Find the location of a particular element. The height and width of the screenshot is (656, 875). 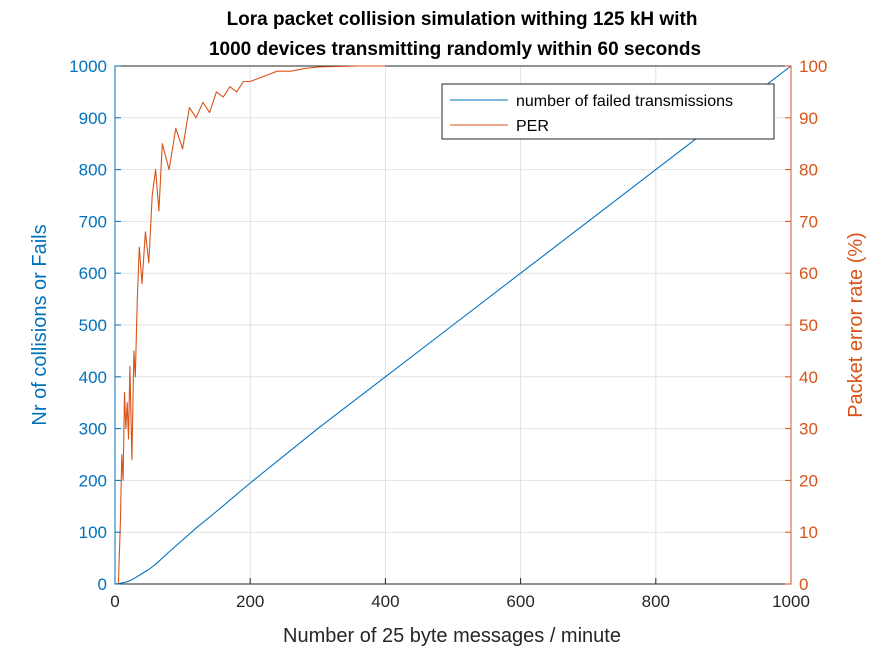

legend-label-per: PER is located at coordinates (532, 126).